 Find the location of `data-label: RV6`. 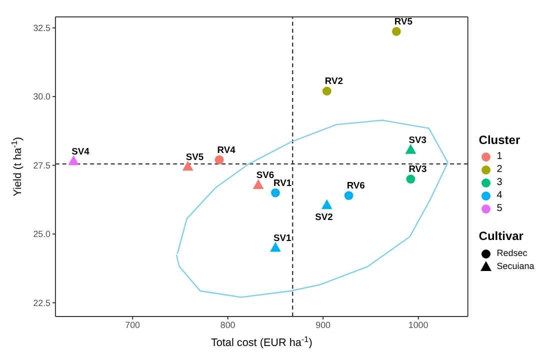

data-label: RV6 is located at coordinates (355, 185).